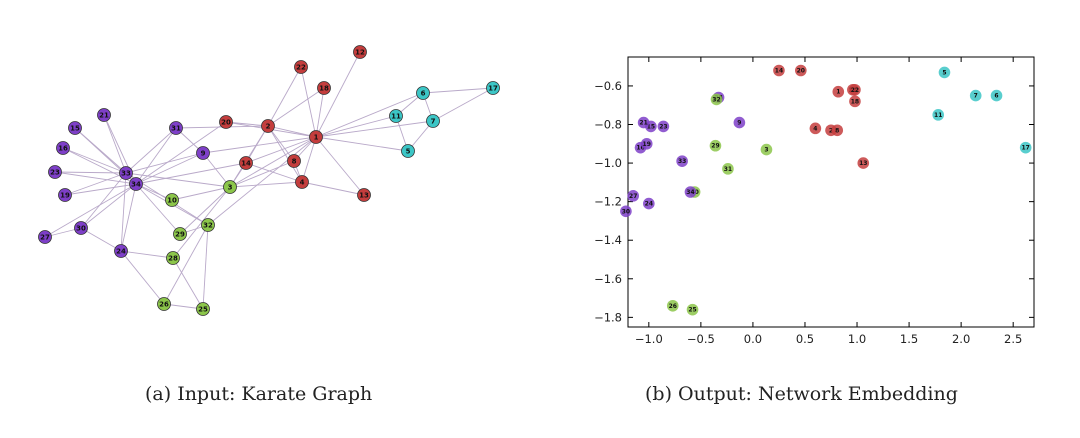  Describe the element at coordinates (104, 116) in the screenshot. I see `graph-node-label: 21` at that location.